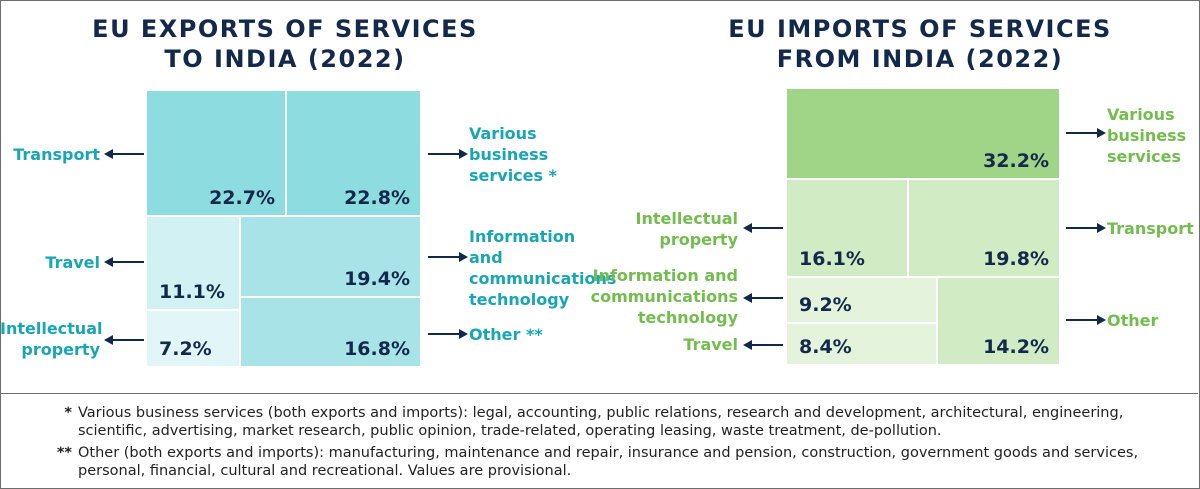 The image size is (1200, 489). I want to click on exports-tile-ict: 19.4%, so click(330, 256).